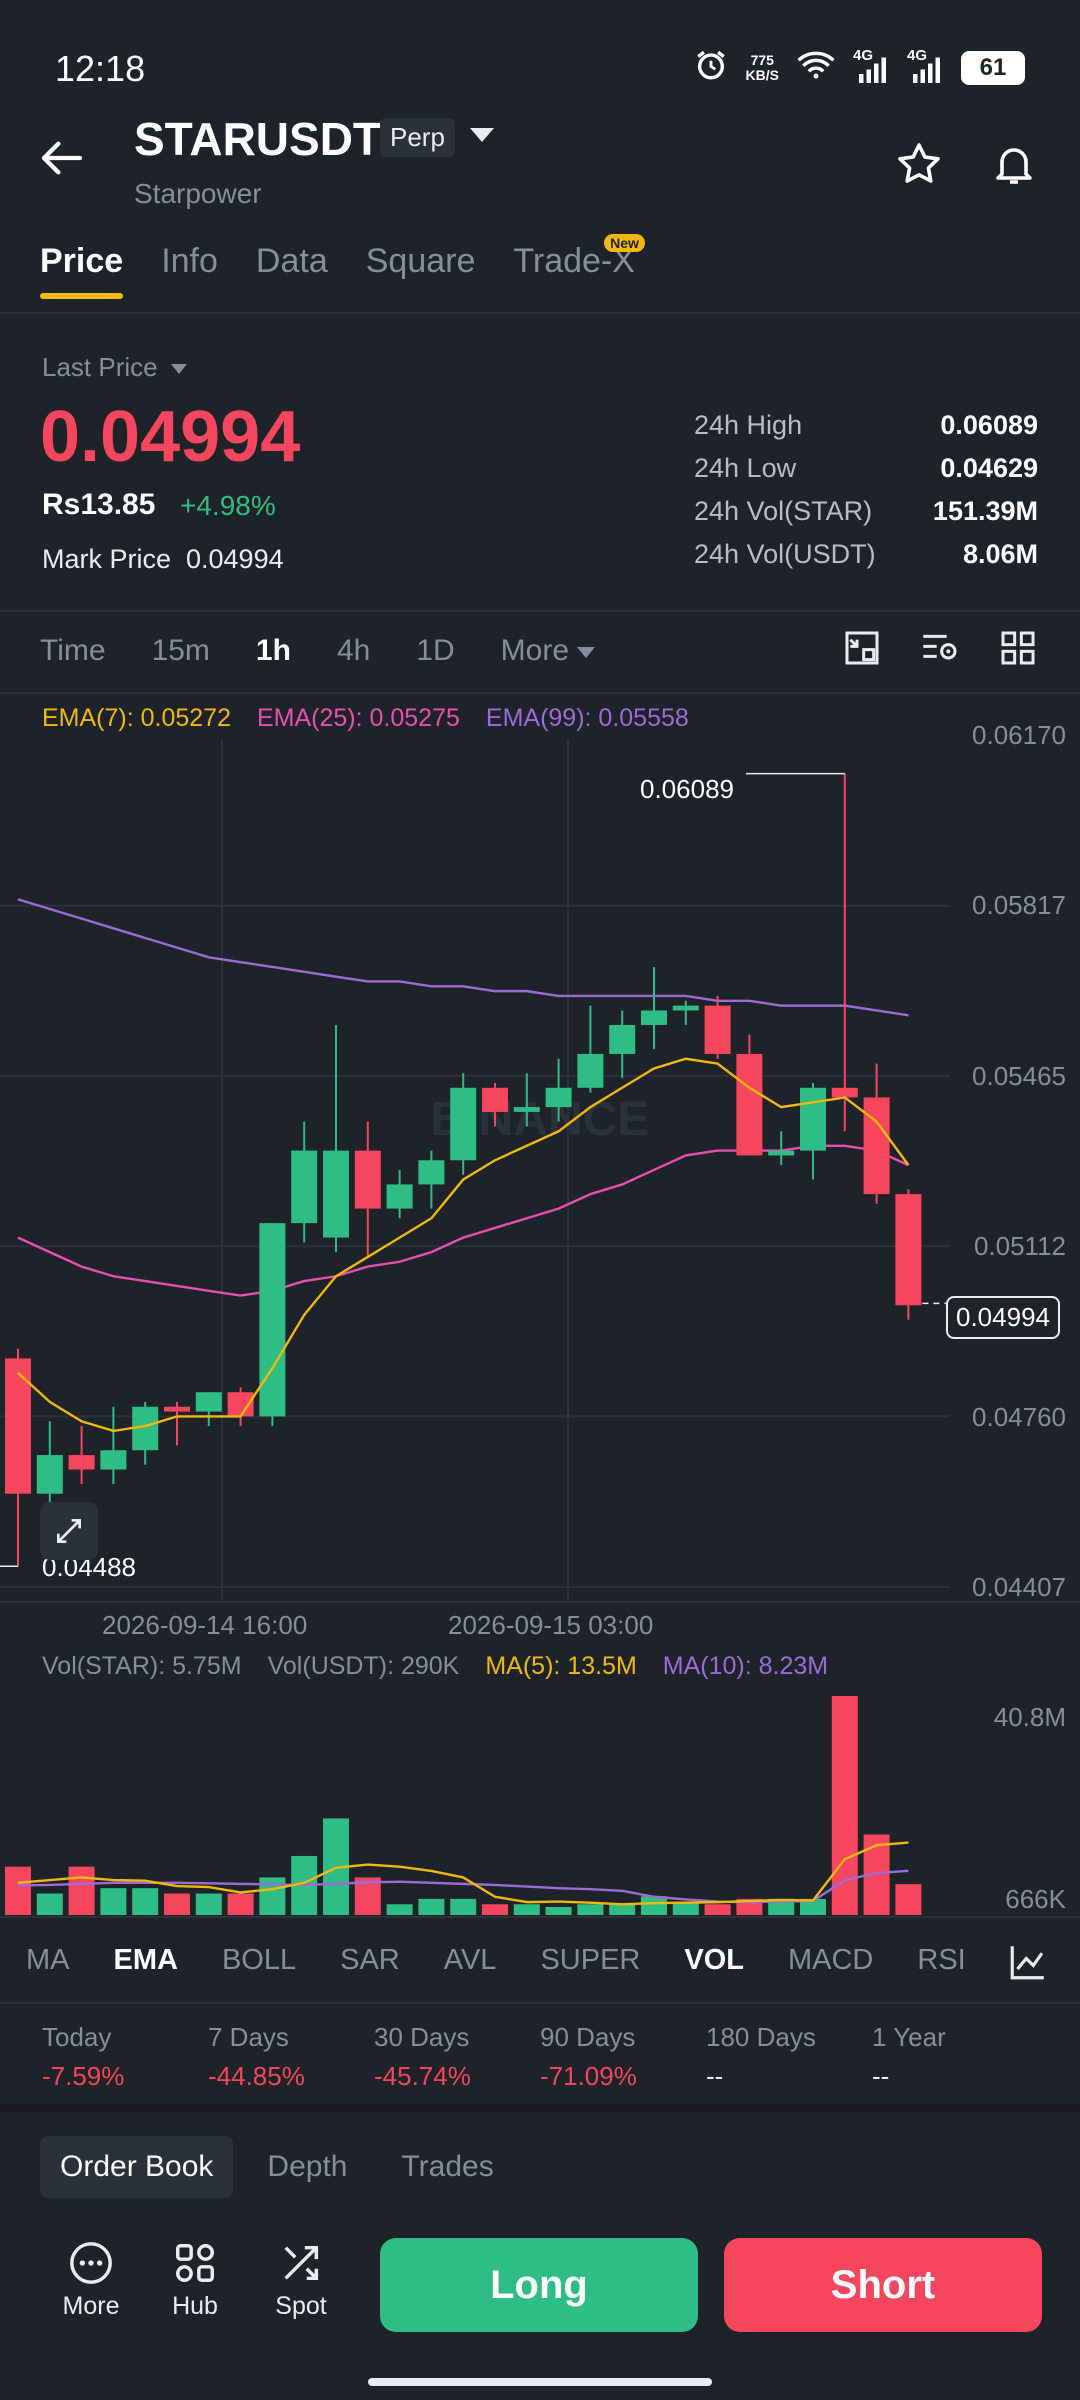 The height and width of the screenshot is (2400, 1080). What do you see at coordinates (711, 68) in the screenshot?
I see `alarm-icon` at bounding box center [711, 68].